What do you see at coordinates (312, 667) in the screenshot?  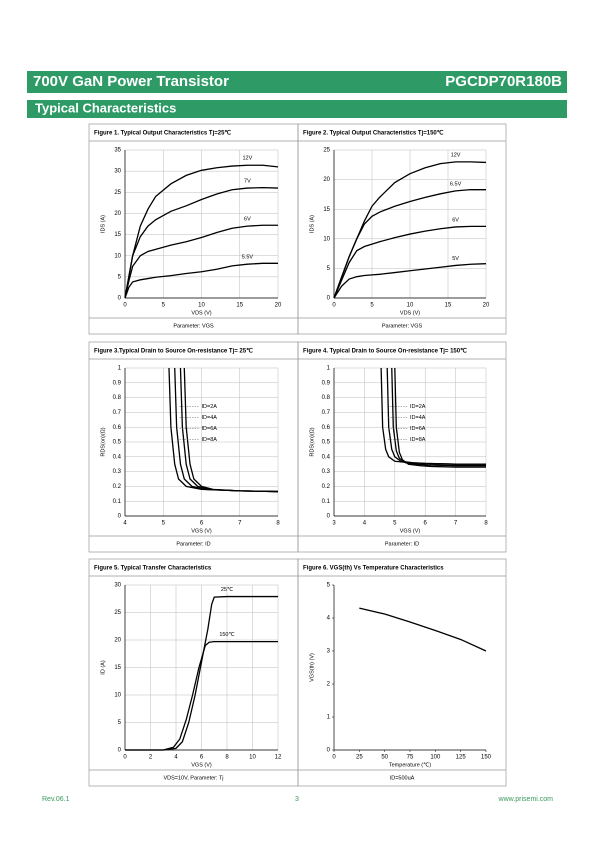 I see `y-axis-label: VGS(th) (V)` at bounding box center [312, 667].